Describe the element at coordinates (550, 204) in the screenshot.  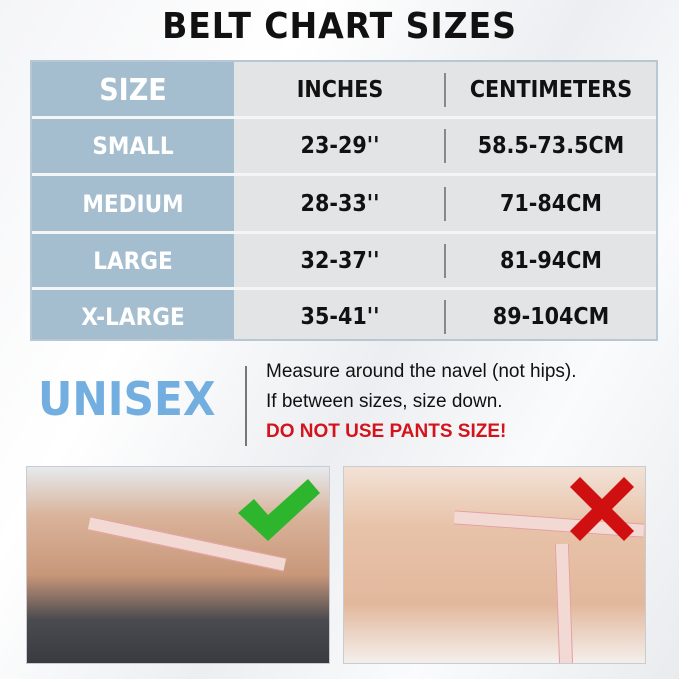
I see `cm-value: 71-84CM` at that location.